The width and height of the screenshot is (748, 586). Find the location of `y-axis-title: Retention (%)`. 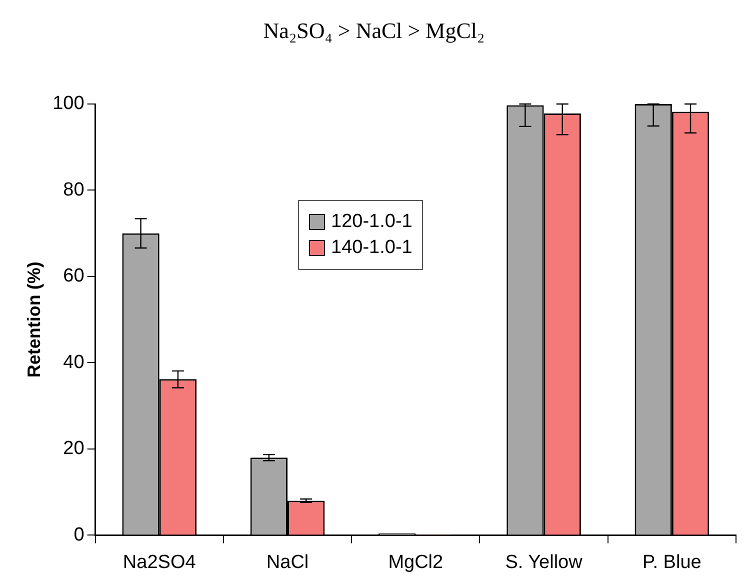

y-axis-title: Retention (%) is located at coordinates (34, 320).